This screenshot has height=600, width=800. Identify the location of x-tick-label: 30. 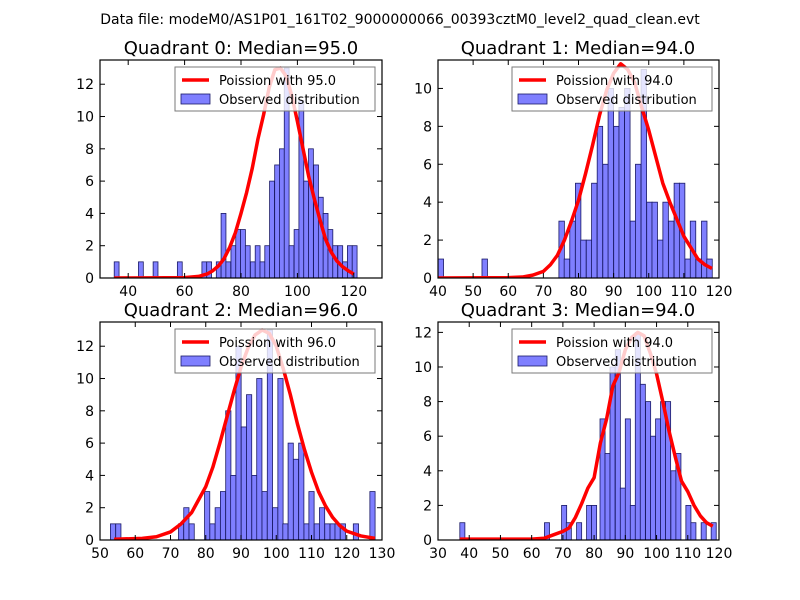
(438, 554).